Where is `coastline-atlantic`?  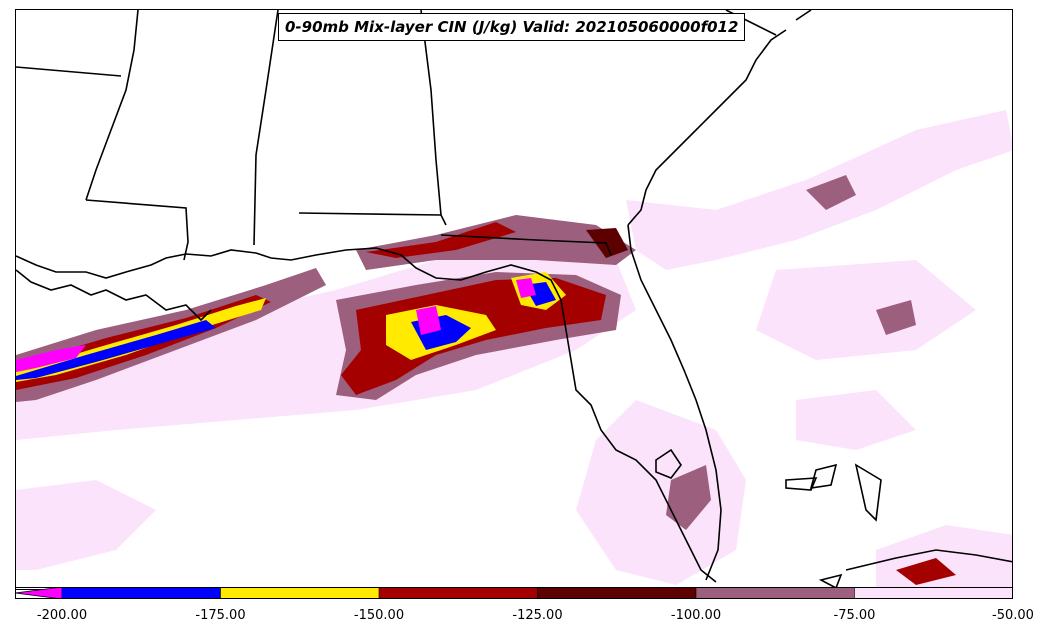 coastline-atlantic is located at coordinates (707, 127).